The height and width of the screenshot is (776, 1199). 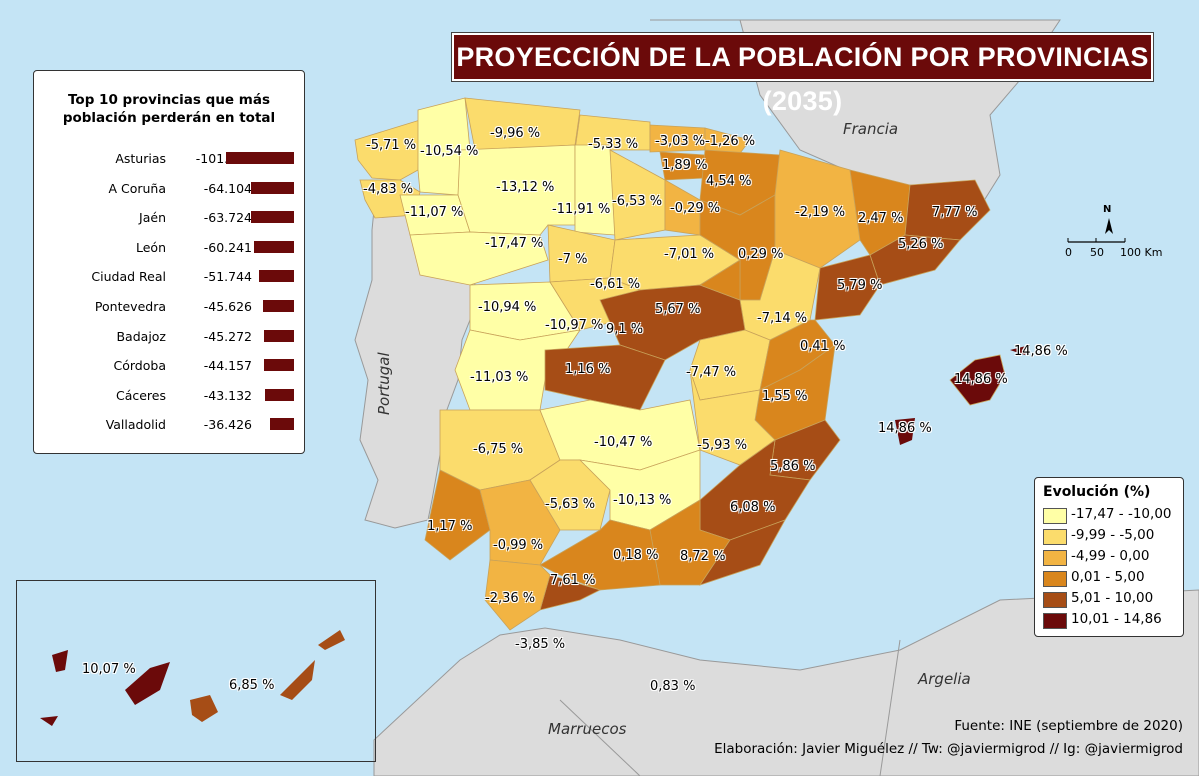 What do you see at coordinates (729, 181) in the screenshot?
I see `province-value-label: 4,54 %` at bounding box center [729, 181].